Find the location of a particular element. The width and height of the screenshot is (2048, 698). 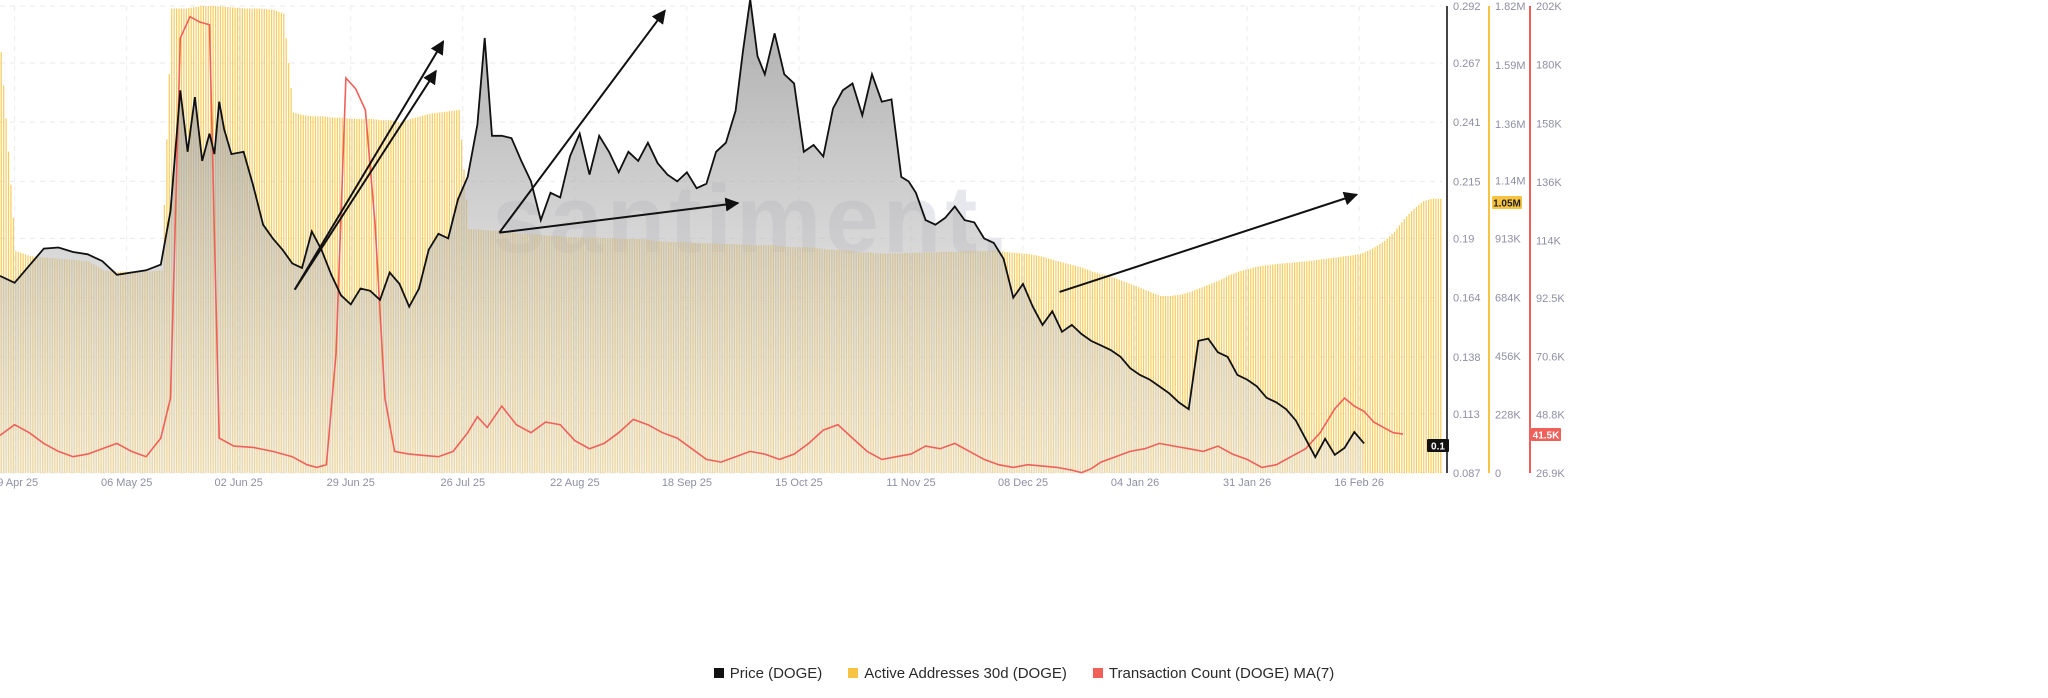

transaction-count-badge-text: 41.5K is located at coordinates (1546, 436).